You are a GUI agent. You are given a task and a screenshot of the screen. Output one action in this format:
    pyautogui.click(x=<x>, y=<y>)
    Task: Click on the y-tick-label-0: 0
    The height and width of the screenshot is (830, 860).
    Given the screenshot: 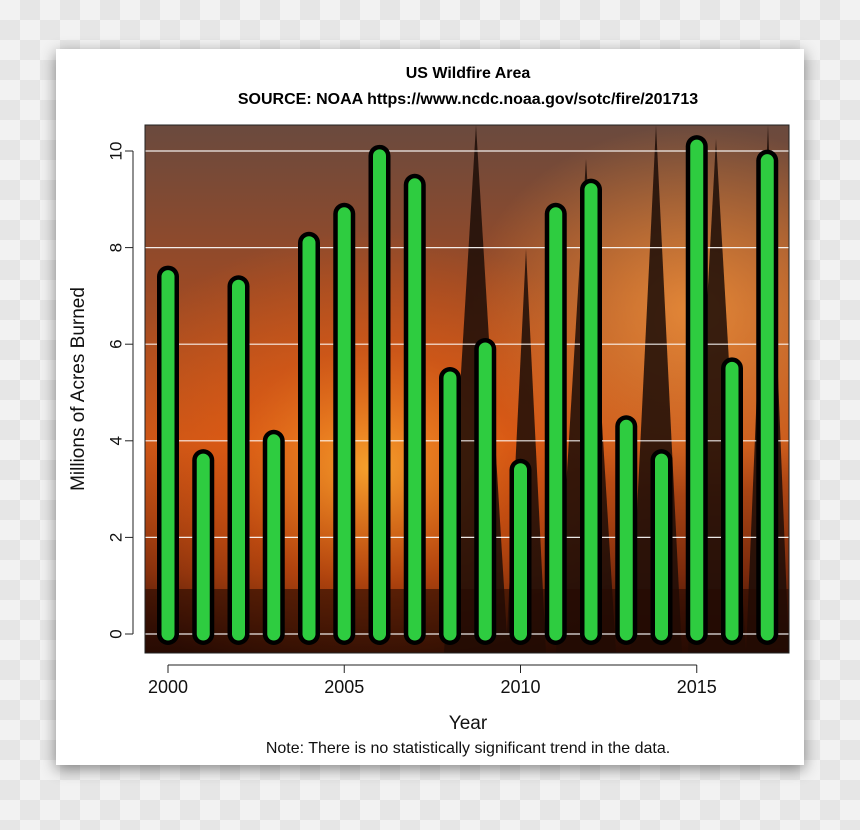 What is the action you would take?
    pyautogui.click(x=115, y=633)
    